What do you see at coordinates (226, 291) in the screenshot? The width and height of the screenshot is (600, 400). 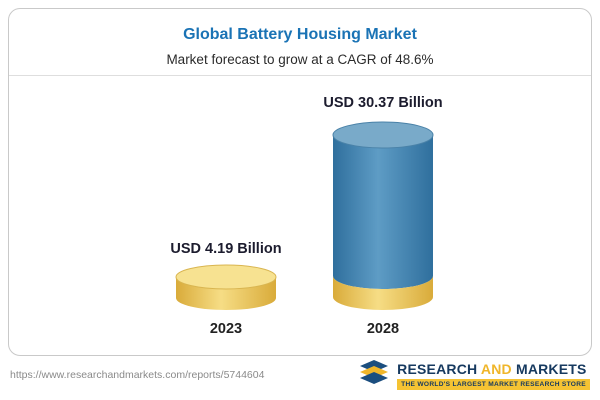 I see `bar-2023-cylinder` at bounding box center [226, 291].